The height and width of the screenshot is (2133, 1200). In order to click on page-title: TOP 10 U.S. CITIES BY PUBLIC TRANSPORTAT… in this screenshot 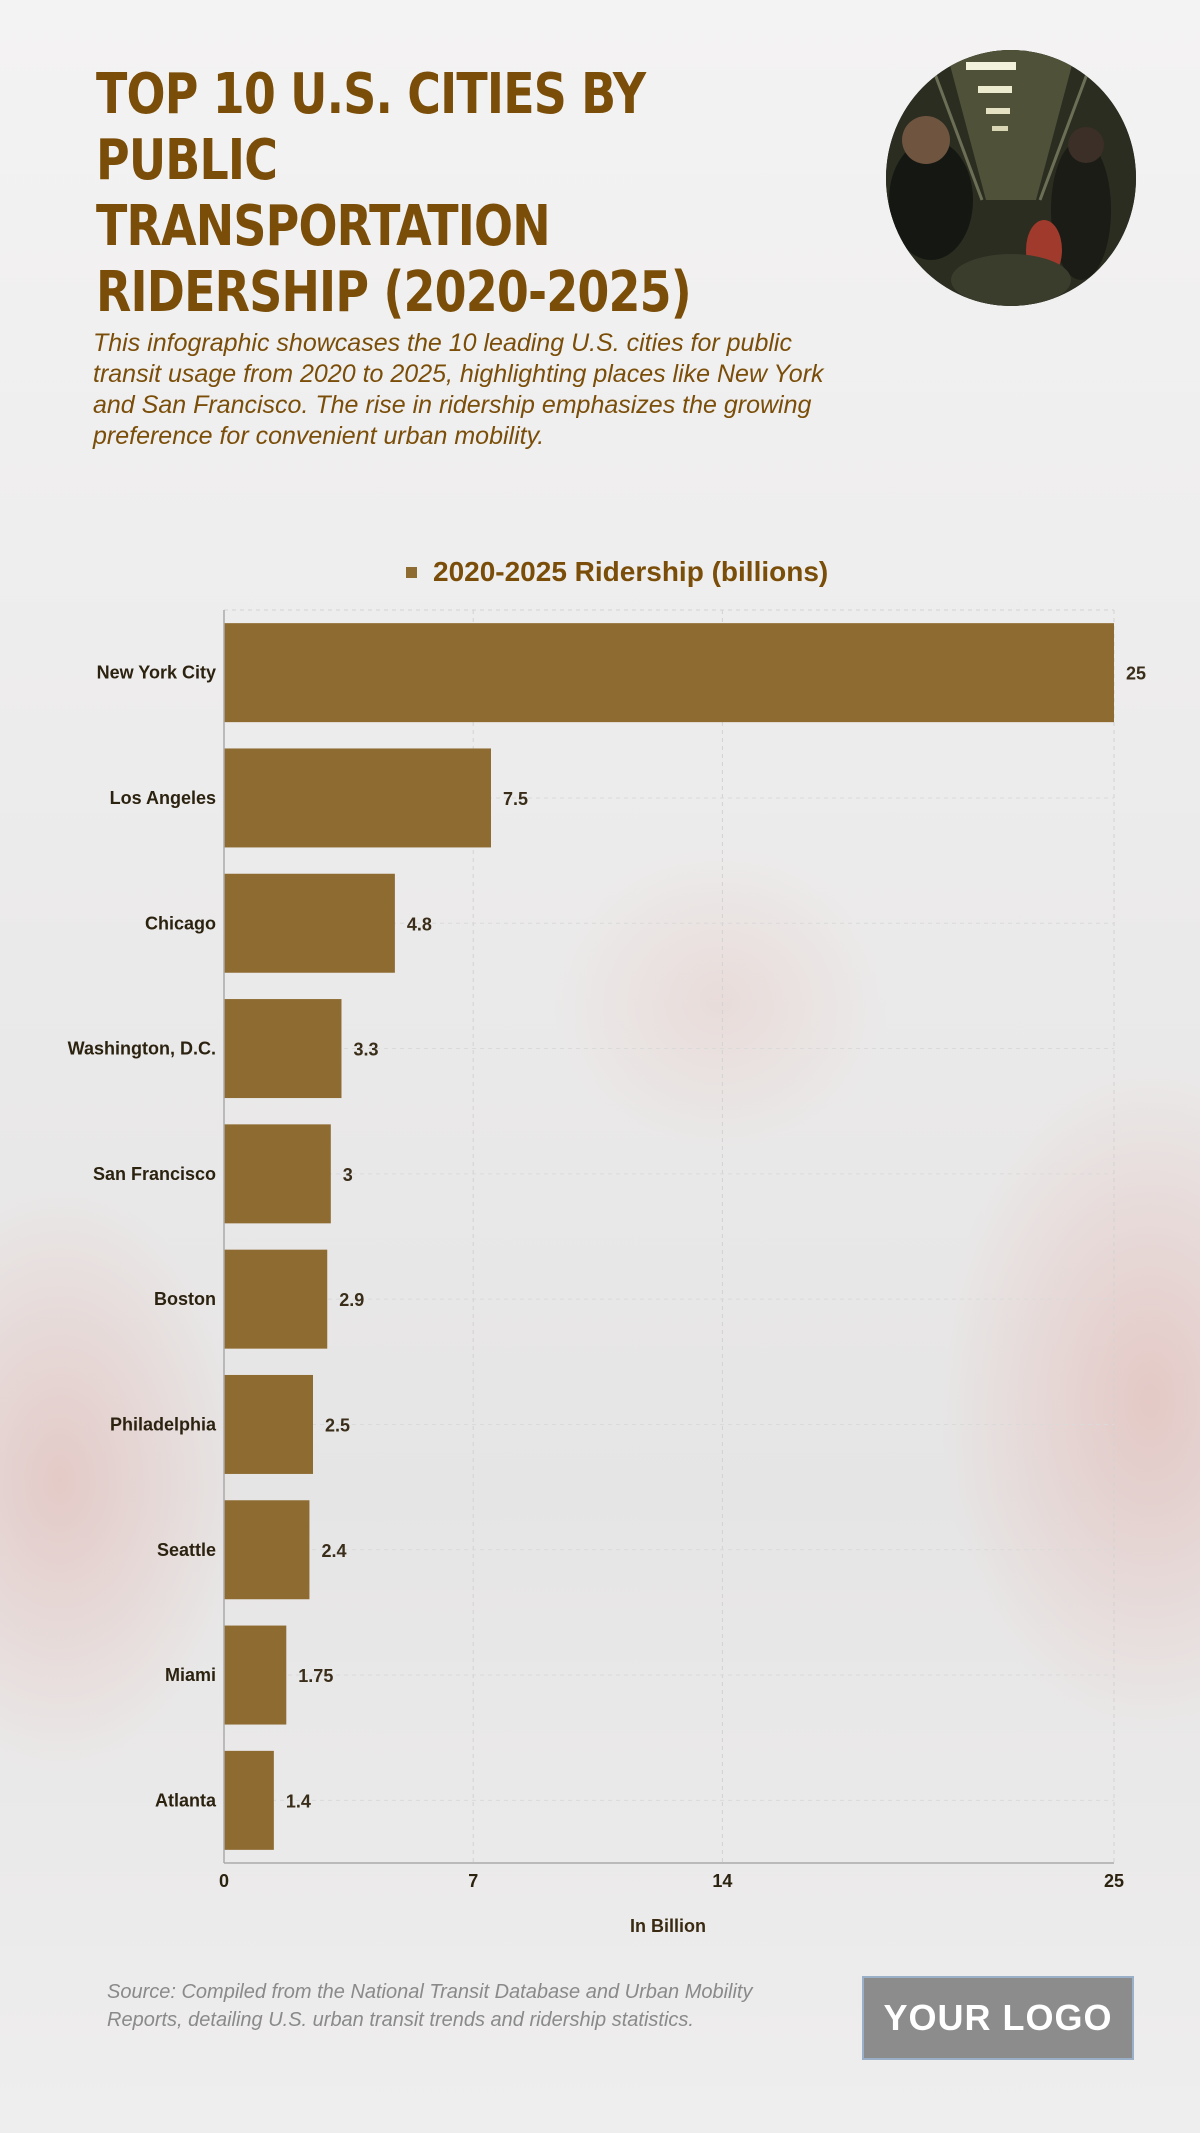, I will do `click(394, 193)`.